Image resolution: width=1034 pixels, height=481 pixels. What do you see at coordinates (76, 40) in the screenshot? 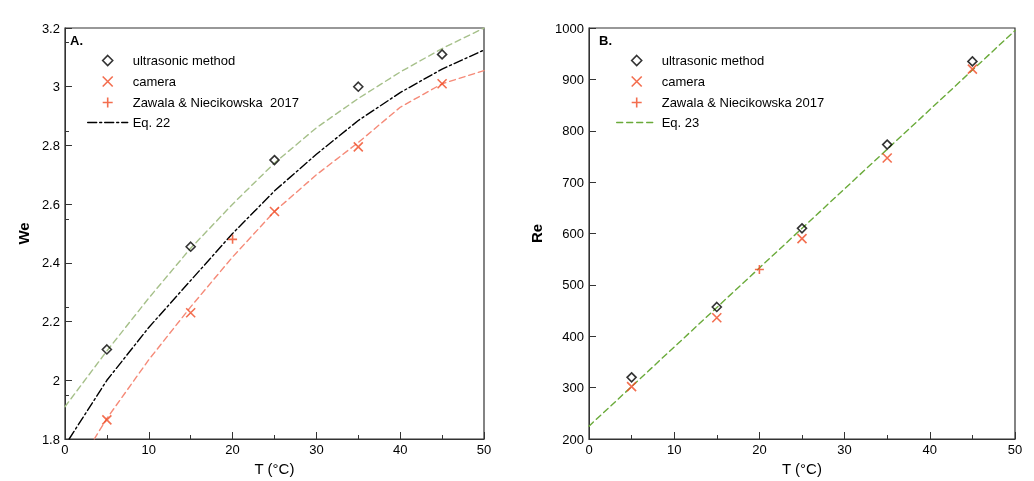
I see `annotation: A.` at bounding box center [76, 40].